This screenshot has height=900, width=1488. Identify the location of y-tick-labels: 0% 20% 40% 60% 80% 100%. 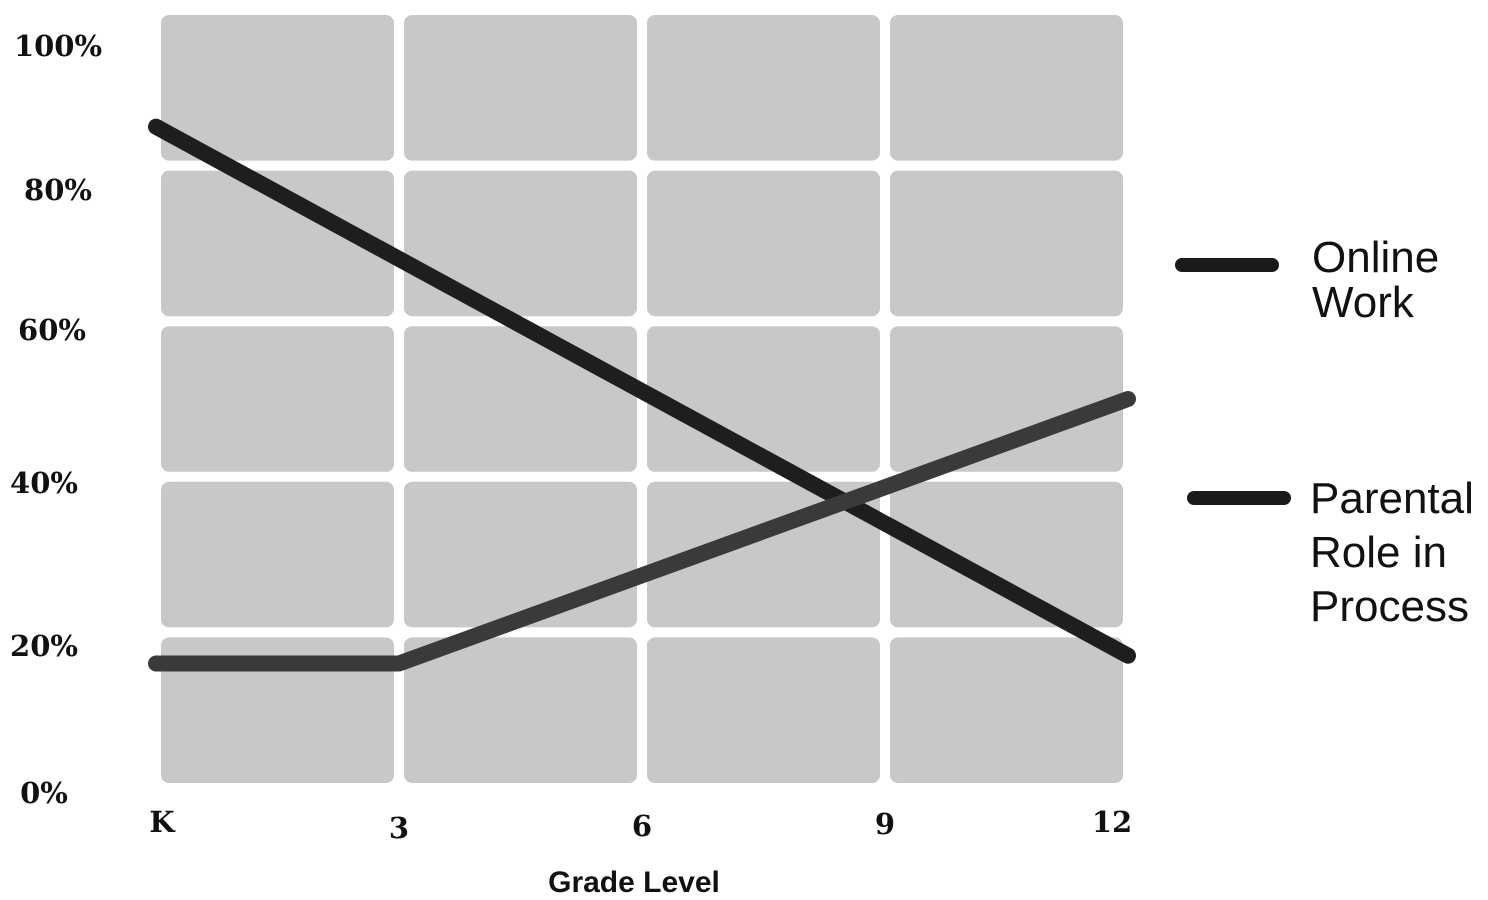
(56, 419).